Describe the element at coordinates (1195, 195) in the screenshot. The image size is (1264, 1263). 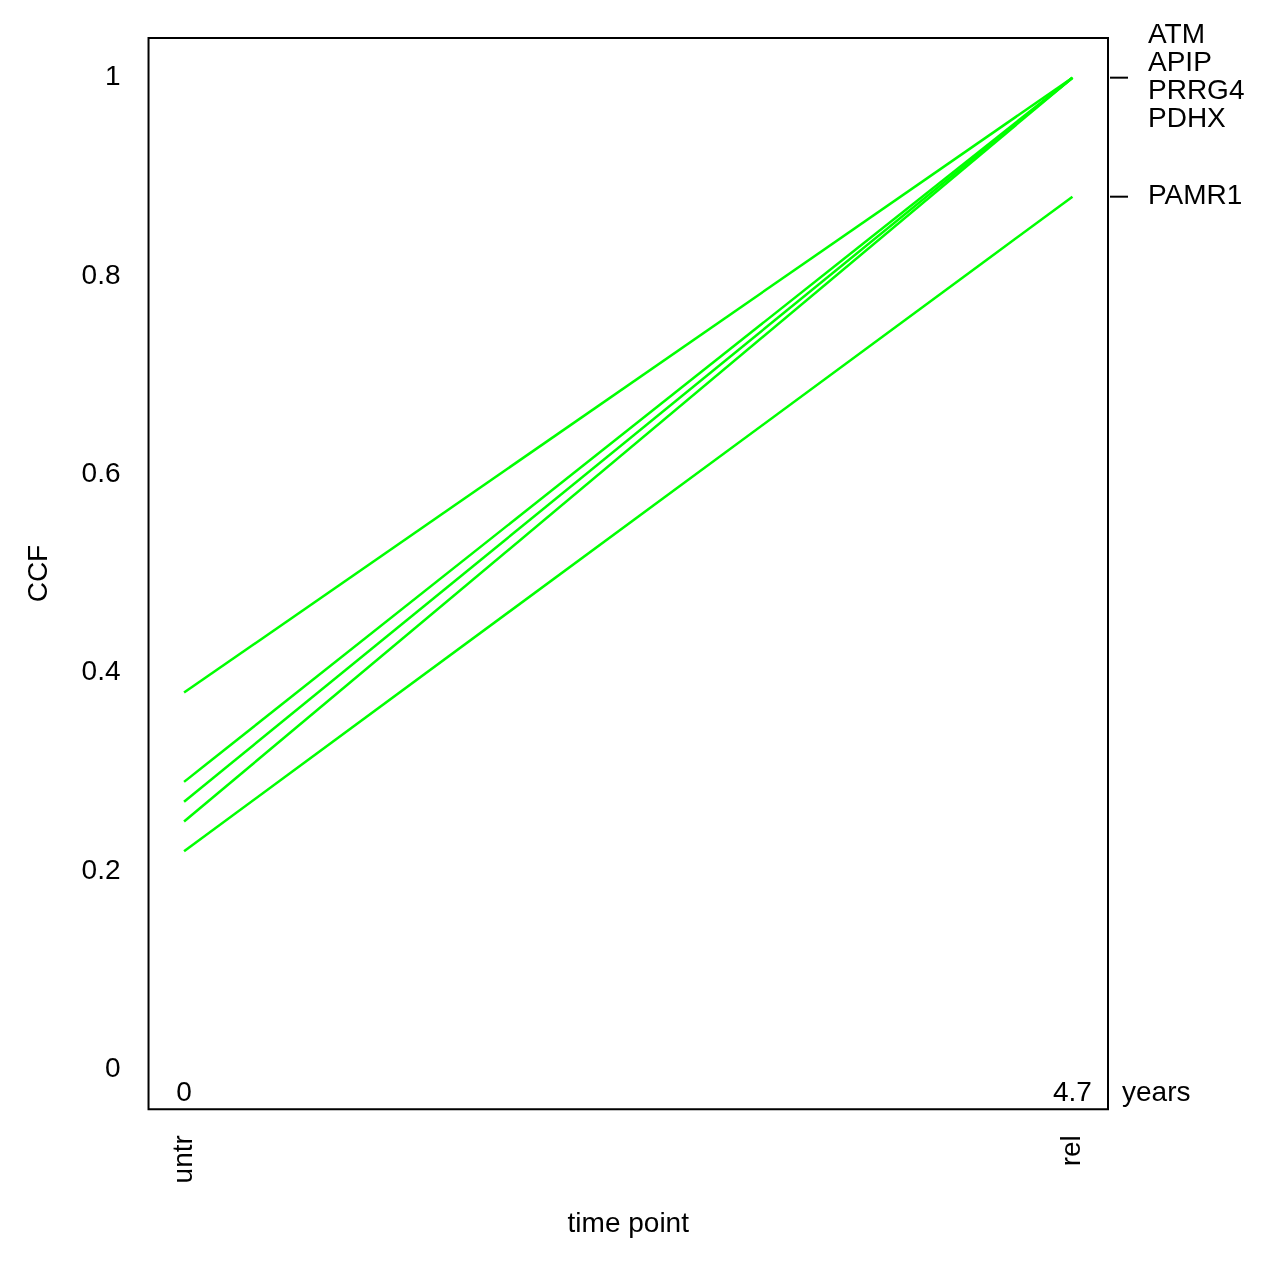
I see `text: PAMR1` at that location.